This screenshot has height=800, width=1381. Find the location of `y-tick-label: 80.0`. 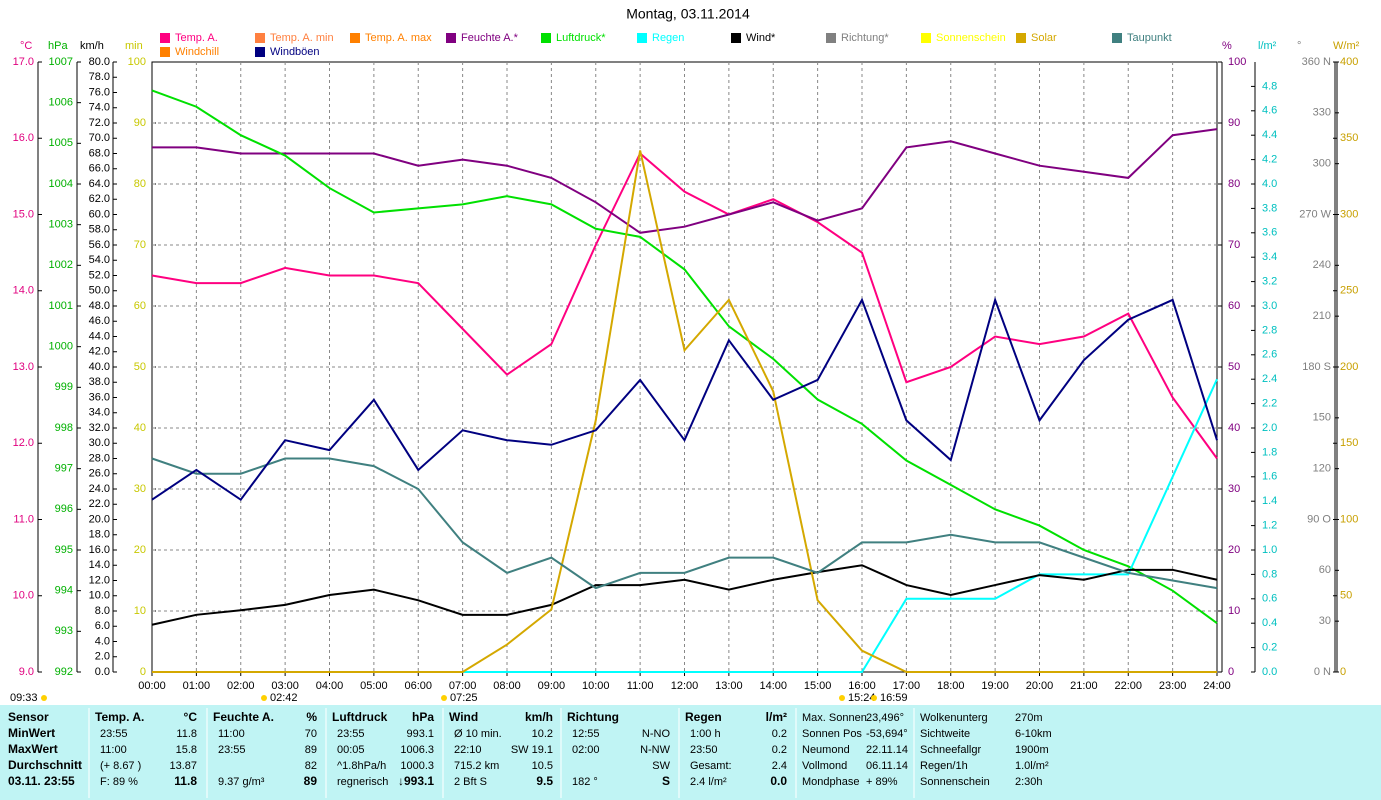

y-tick-label: 80.0 is located at coordinates (99, 62).